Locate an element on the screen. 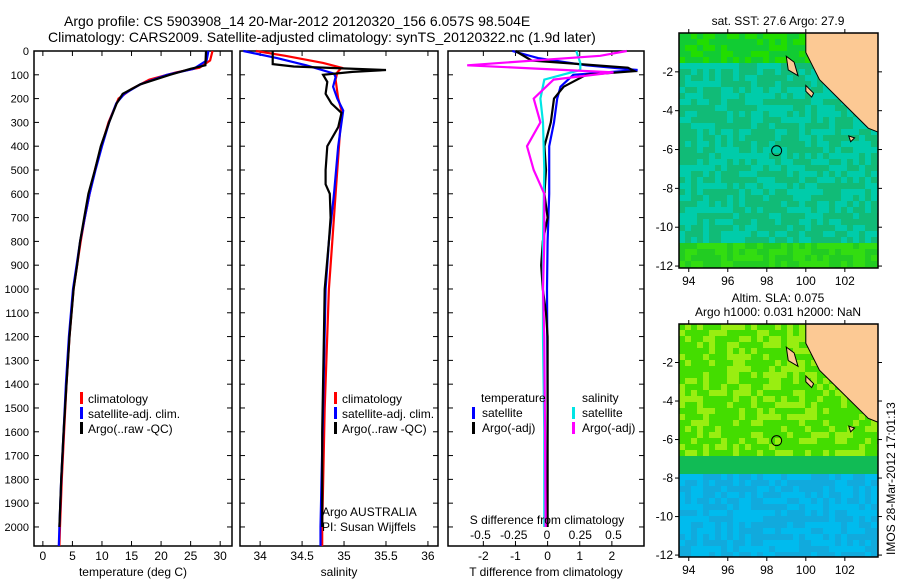 This screenshot has height=580, width=900. argo-position-marker is located at coordinates (777, 151).